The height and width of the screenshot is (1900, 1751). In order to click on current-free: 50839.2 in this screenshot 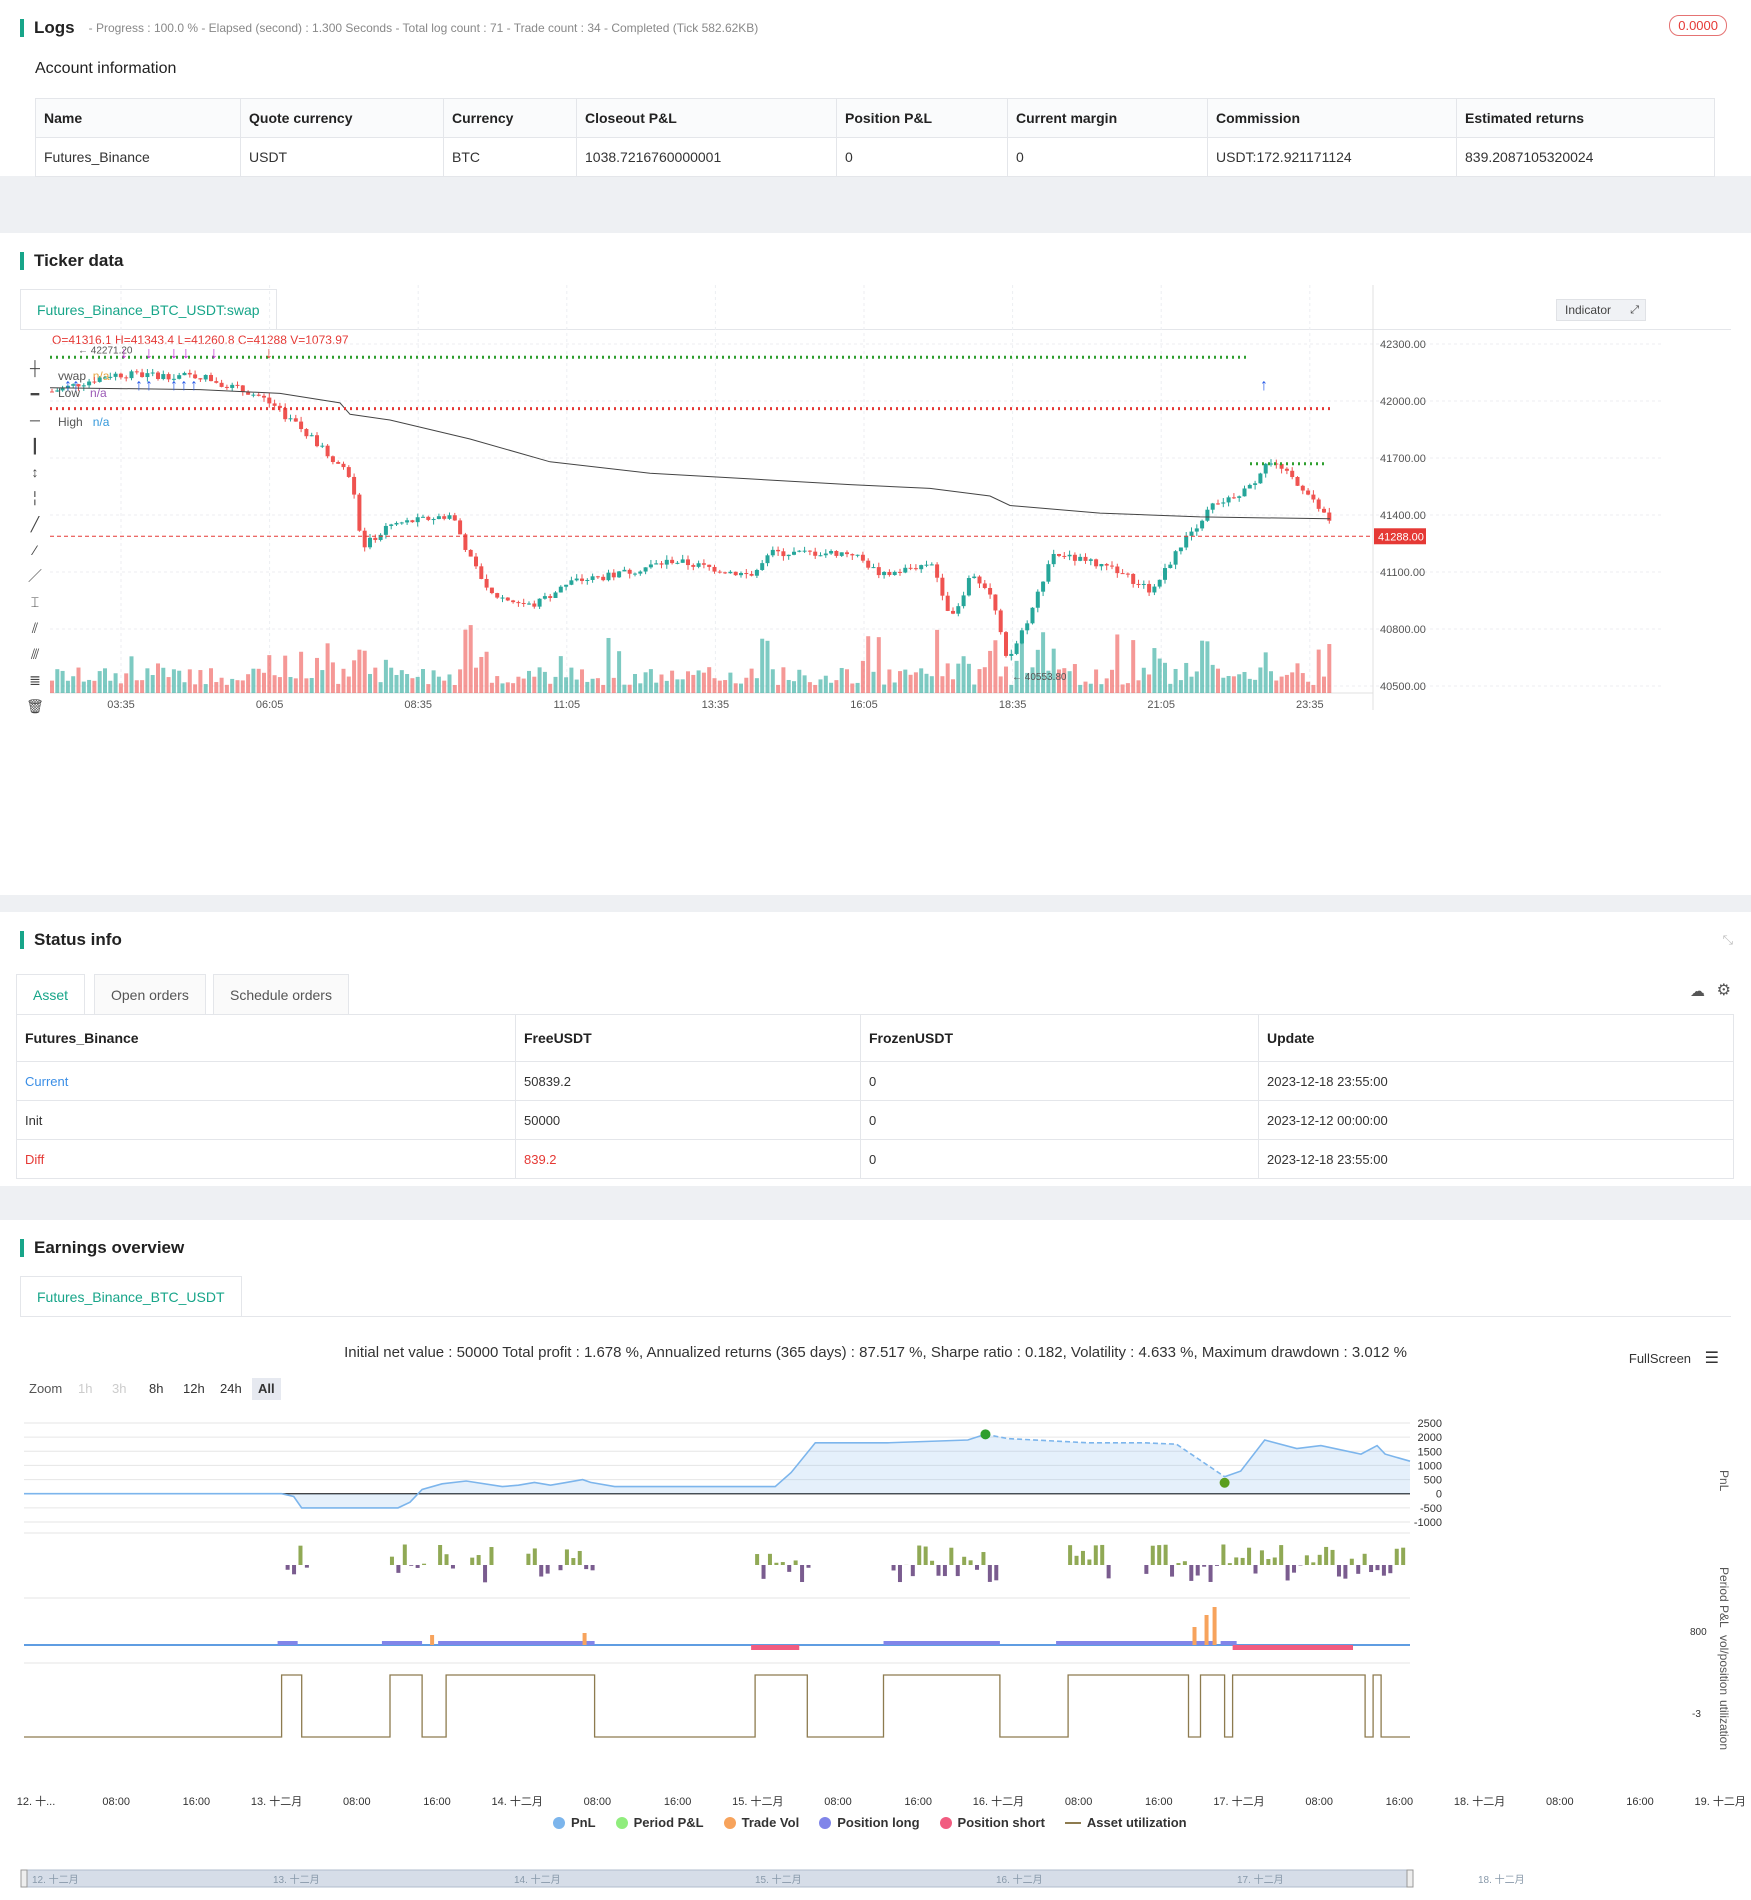, I will do `click(688, 1081)`.